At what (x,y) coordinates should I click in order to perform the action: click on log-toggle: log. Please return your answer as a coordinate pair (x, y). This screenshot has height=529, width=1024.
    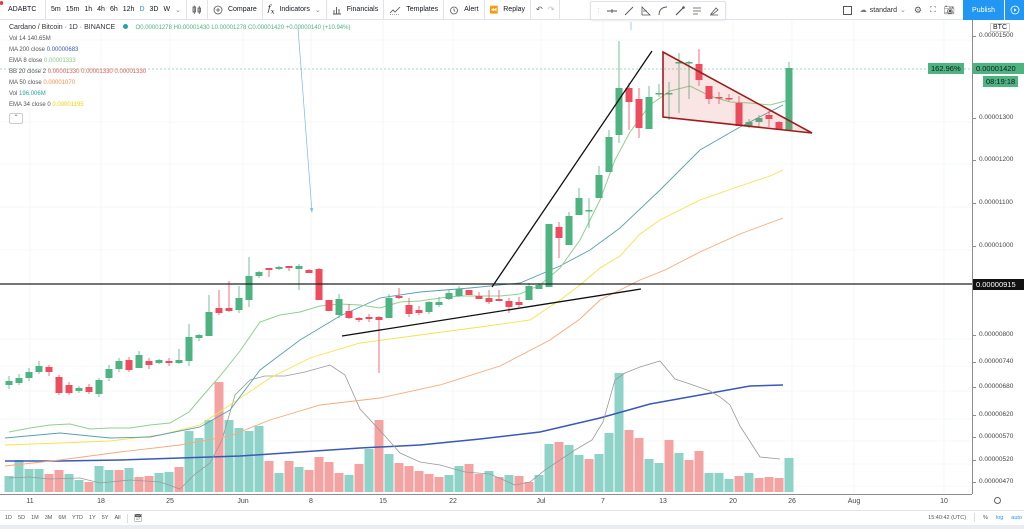
    Looking at the image, I should click on (999, 517).